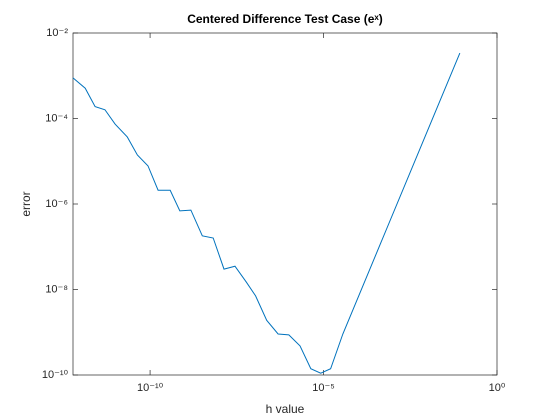 The height and width of the screenshot is (420, 560). I want to click on y-tick-label: 10⁻⁸, so click(56, 289).